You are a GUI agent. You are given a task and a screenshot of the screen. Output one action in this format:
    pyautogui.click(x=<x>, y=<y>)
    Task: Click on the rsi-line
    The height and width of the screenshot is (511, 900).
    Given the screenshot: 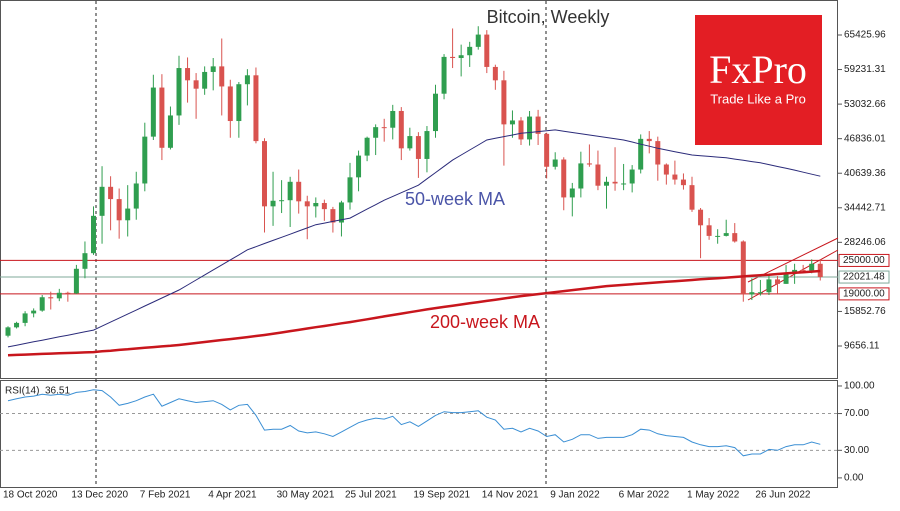 What is the action you would take?
    pyautogui.click(x=414, y=423)
    